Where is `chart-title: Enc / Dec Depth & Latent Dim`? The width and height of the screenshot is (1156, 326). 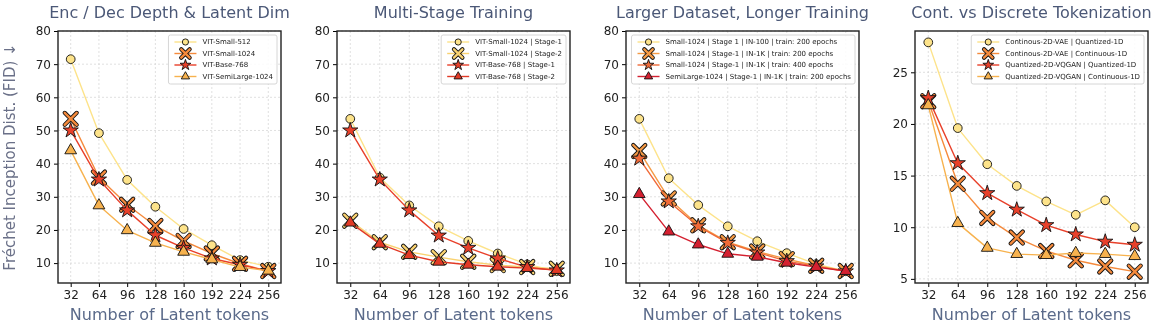 chart-title: Enc / Dec Depth & Latent Dim is located at coordinates (169, 12).